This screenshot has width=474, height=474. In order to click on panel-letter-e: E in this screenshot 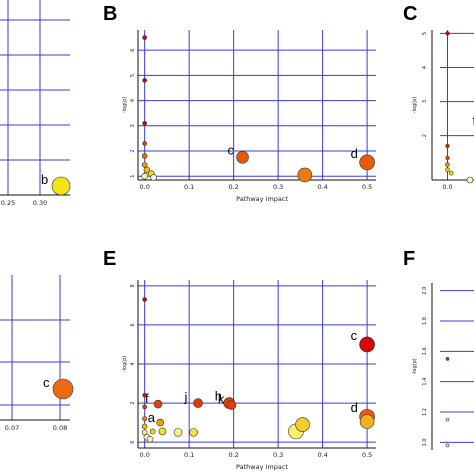, I will do `click(109, 259)`.